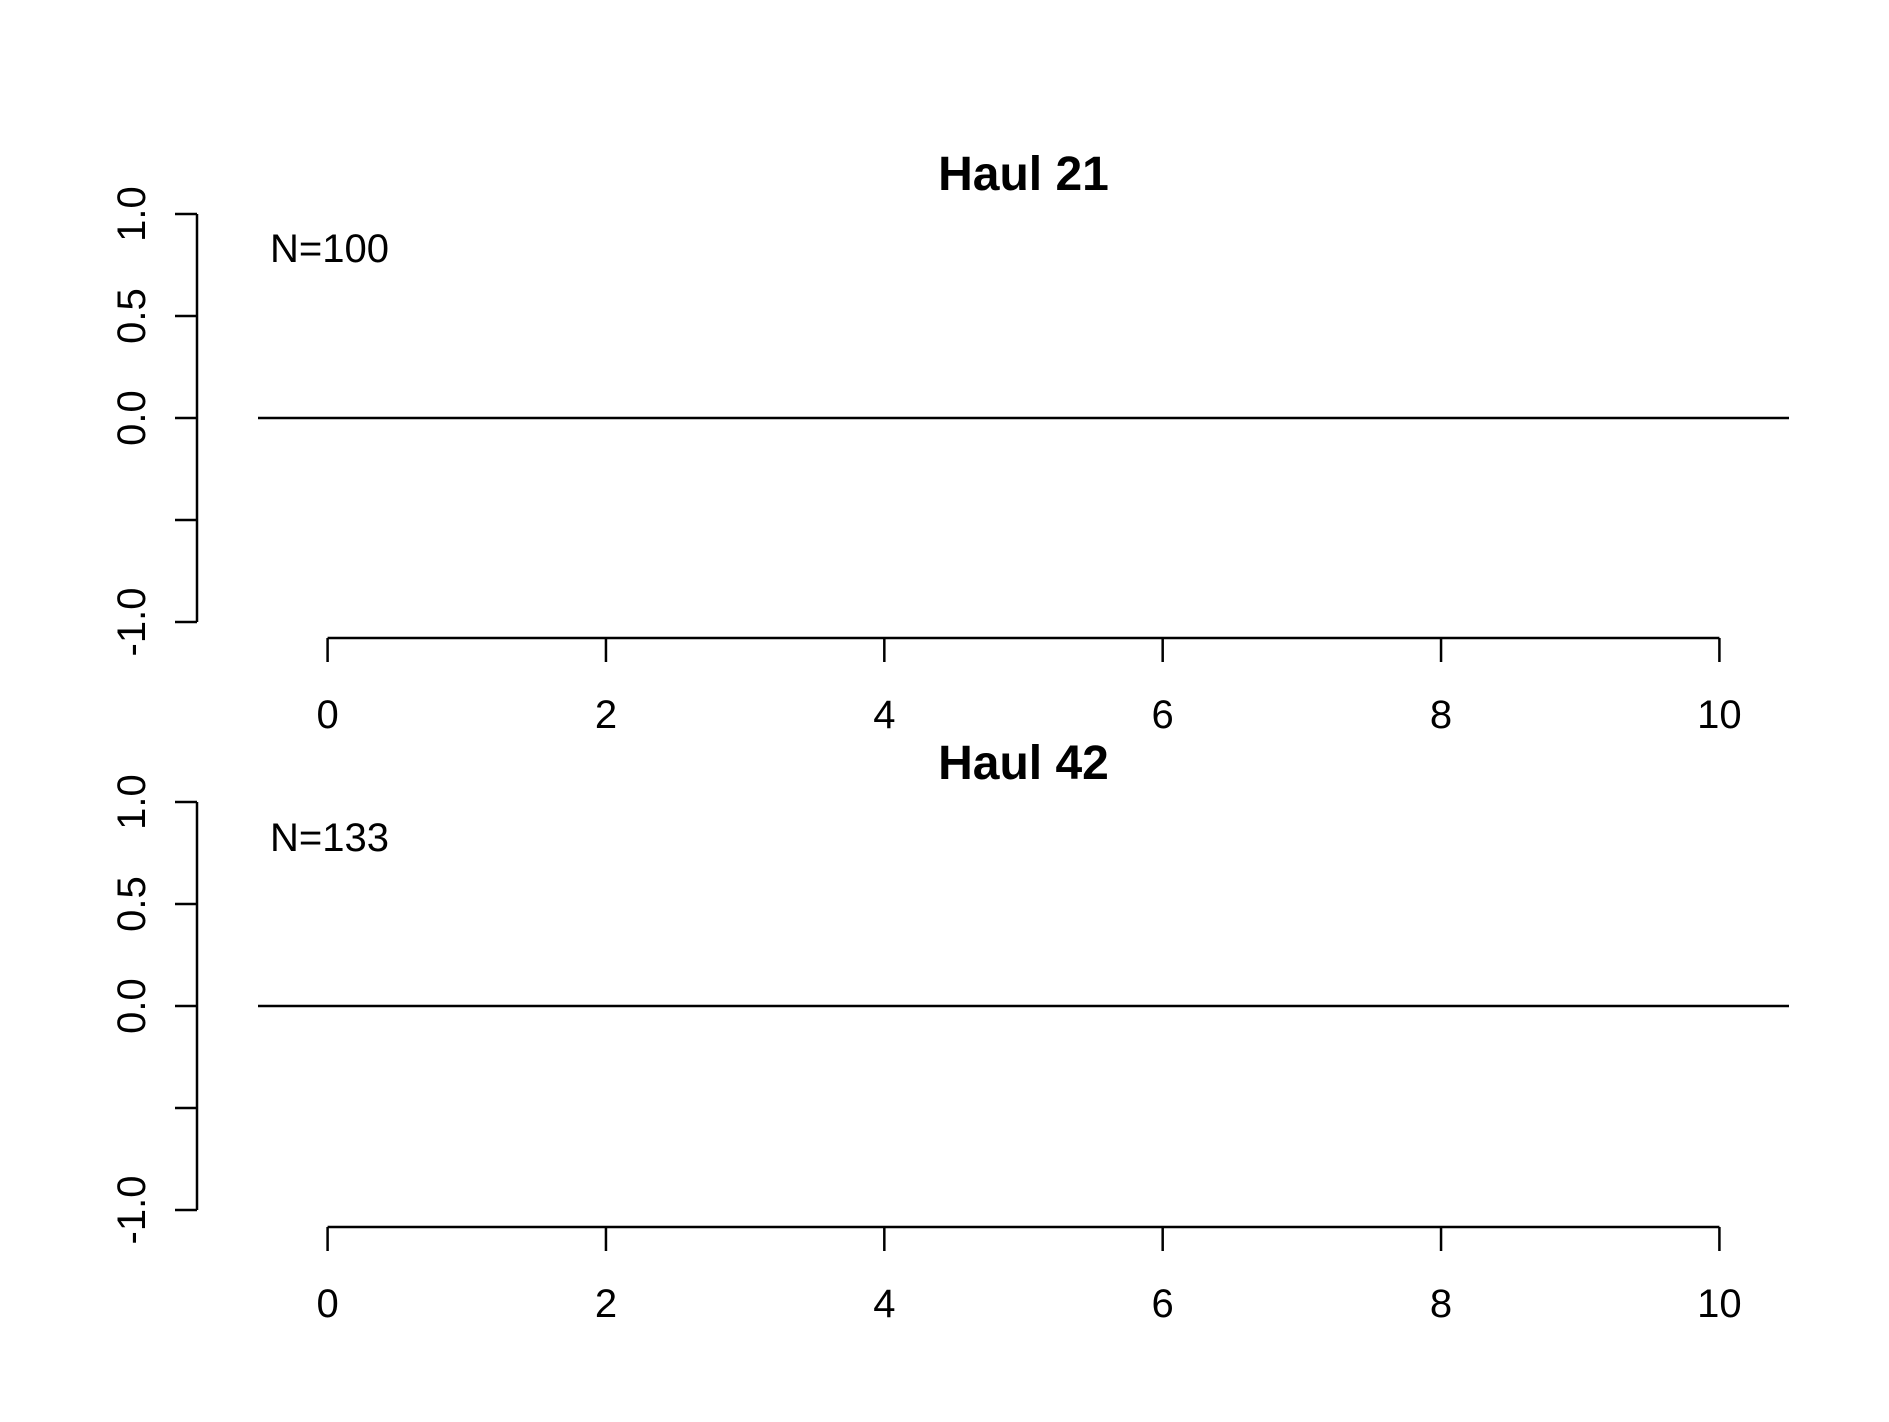 Image resolution: width=1889 pixels, height=1422 pixels. Describe the element at coordinates (329, 838) in the screenshot. I see `sample-size-annotation: N=133` at that location.